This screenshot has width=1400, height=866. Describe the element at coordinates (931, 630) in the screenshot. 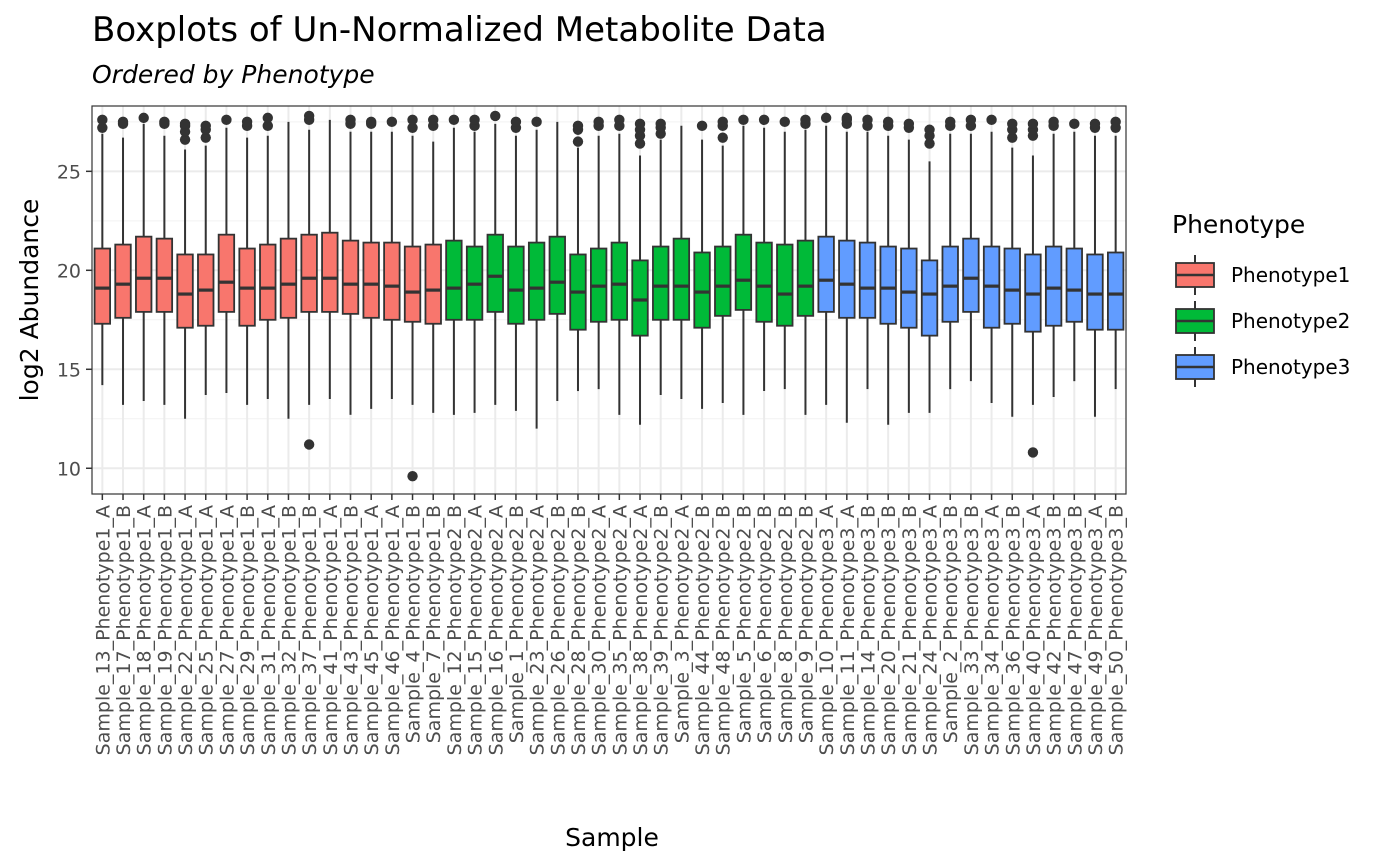

I see `x-tick-label: Sample_24_Phenotype3_A` at that location.